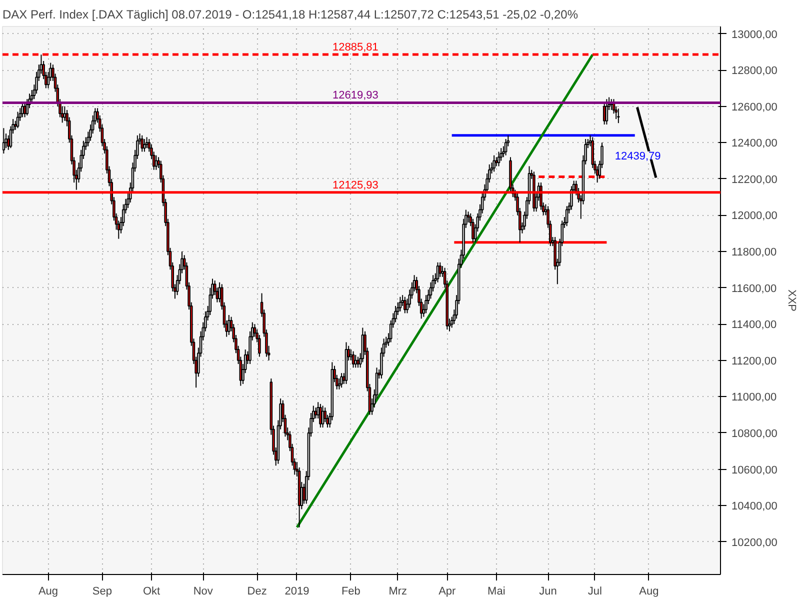  Describe the element at coordinates (754, 398) in the screenshot. I see `y-tick-label: 11000,00` at that location.